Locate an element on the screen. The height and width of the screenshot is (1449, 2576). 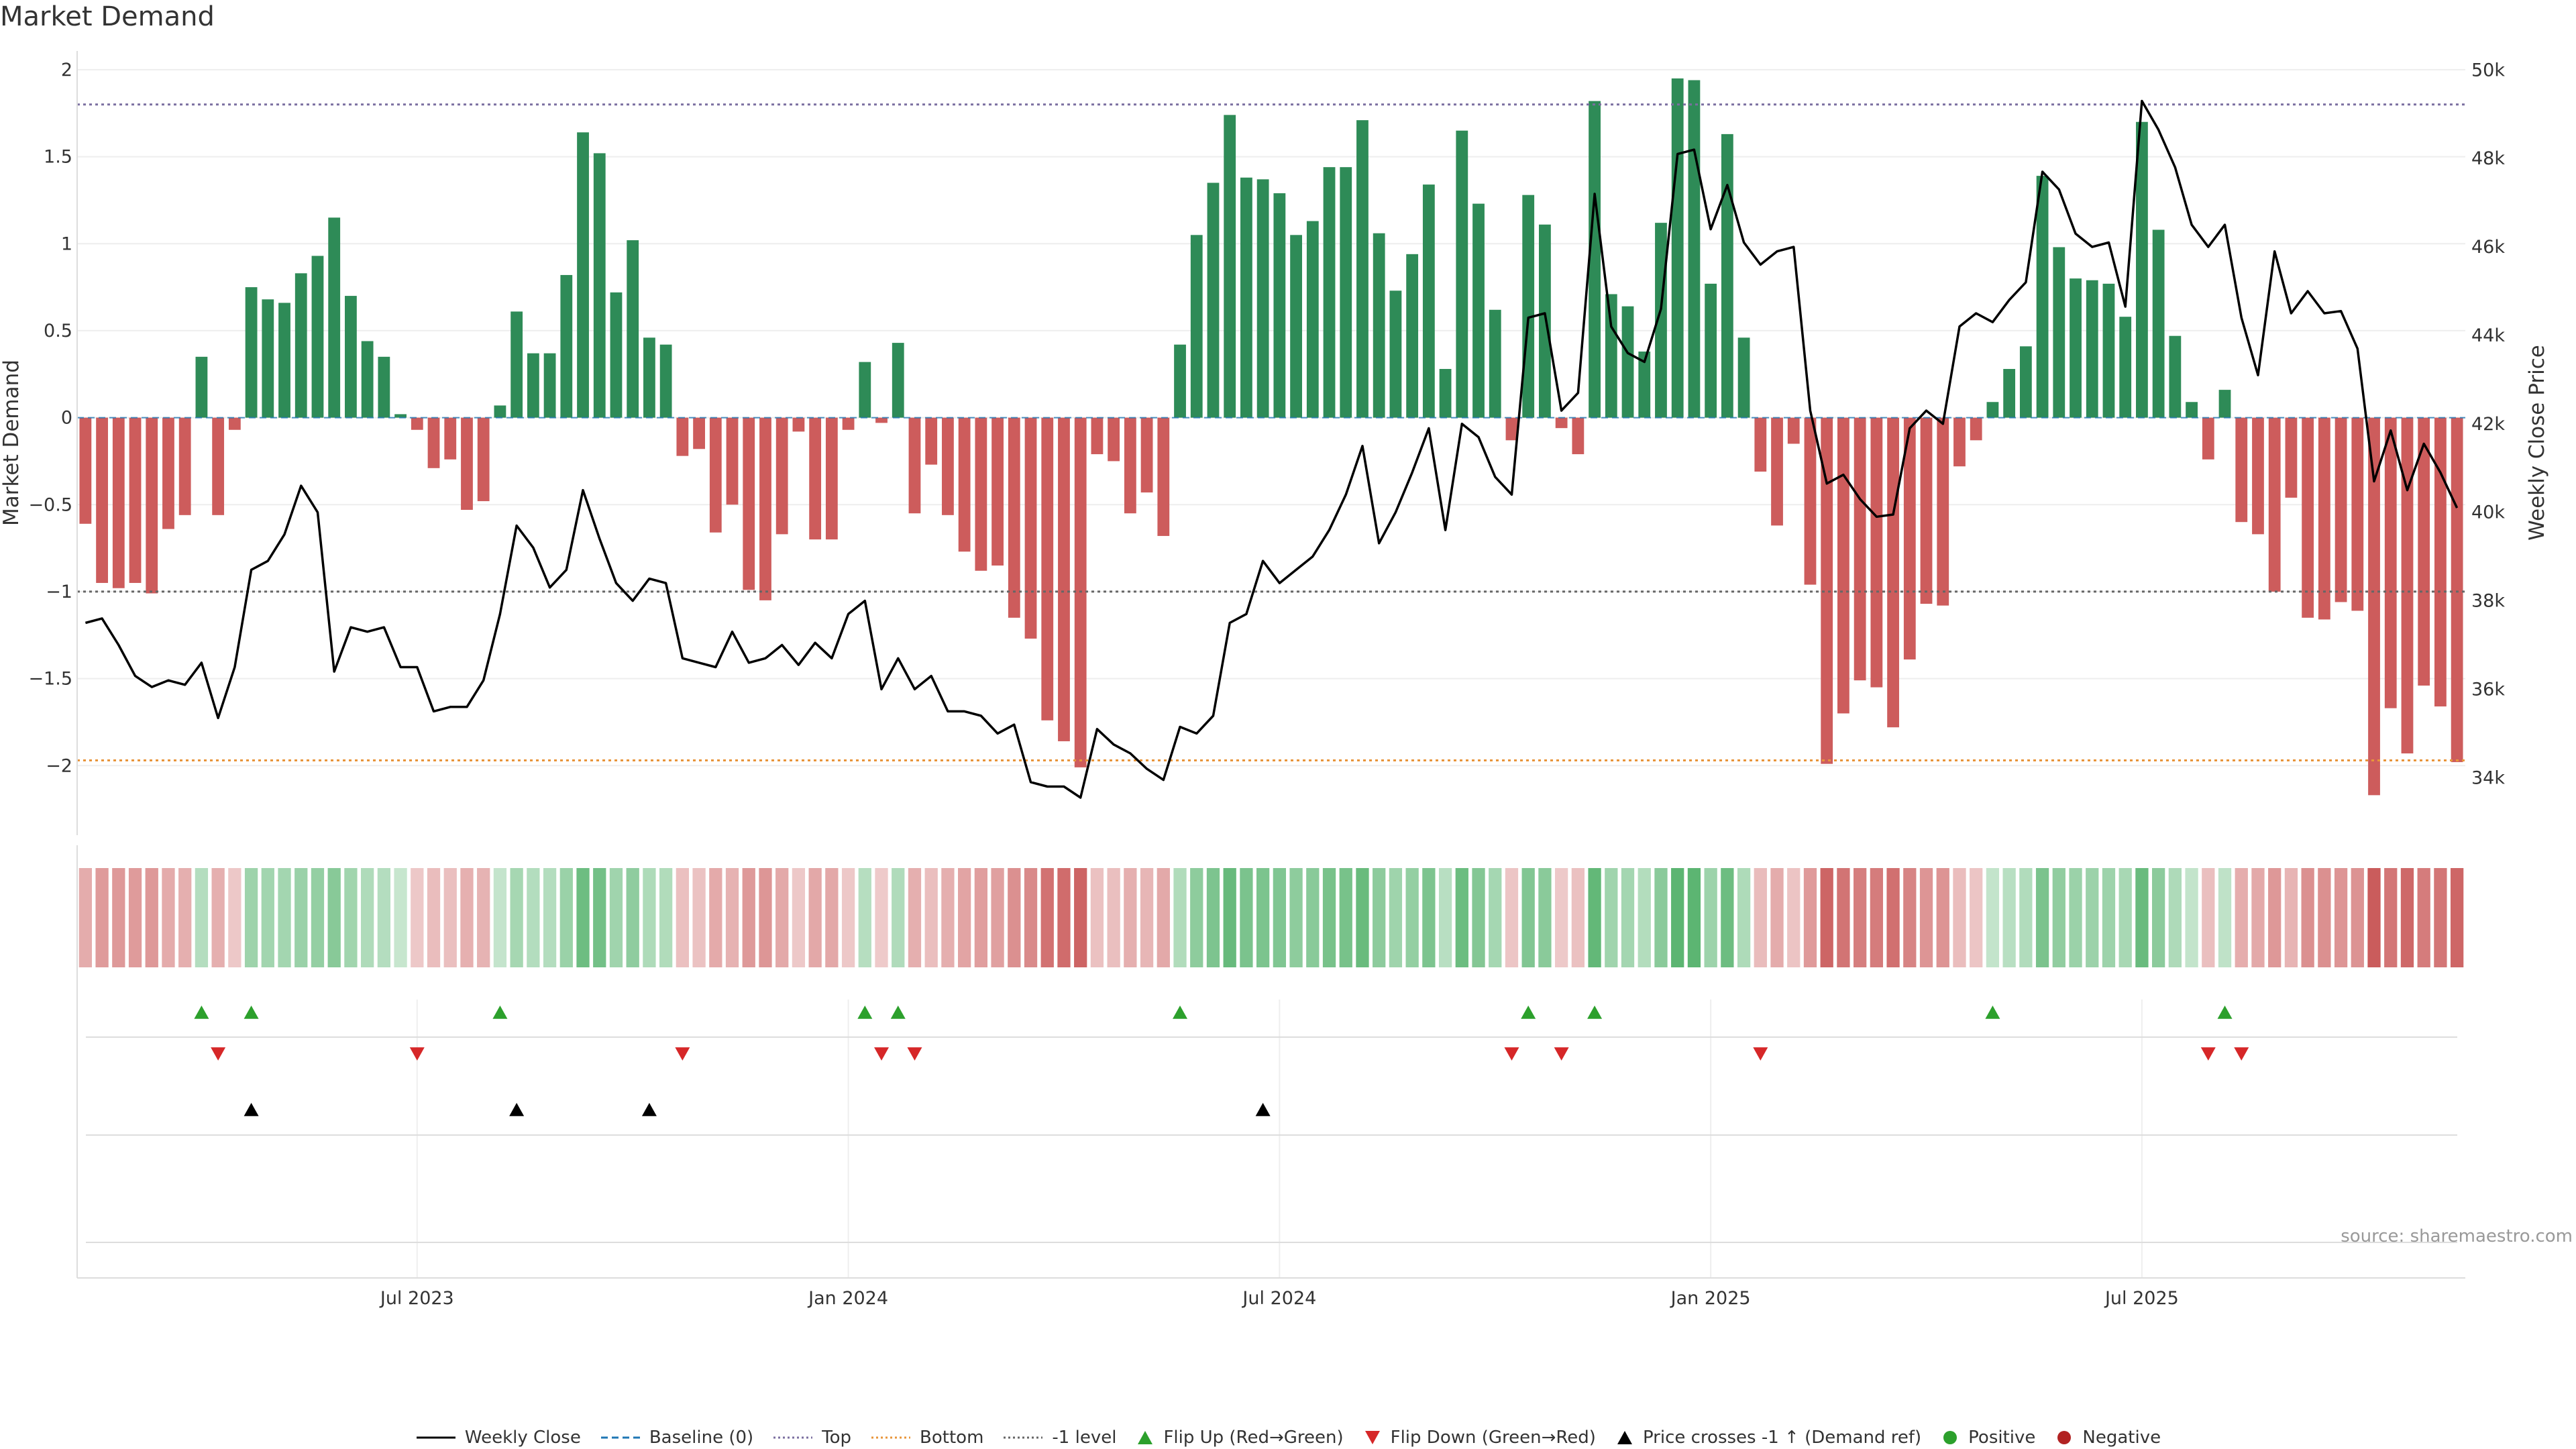
y-tick-label: −1.5 is located at coordinates (50, 679).